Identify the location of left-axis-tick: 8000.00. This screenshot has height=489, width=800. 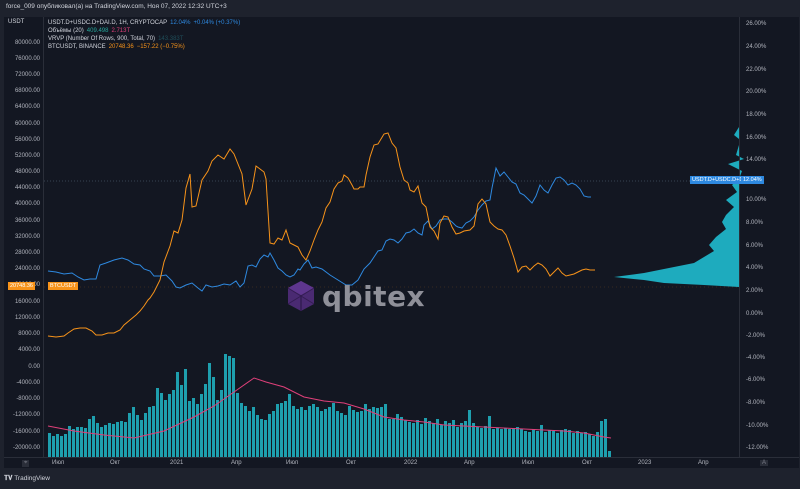
(29, 334).